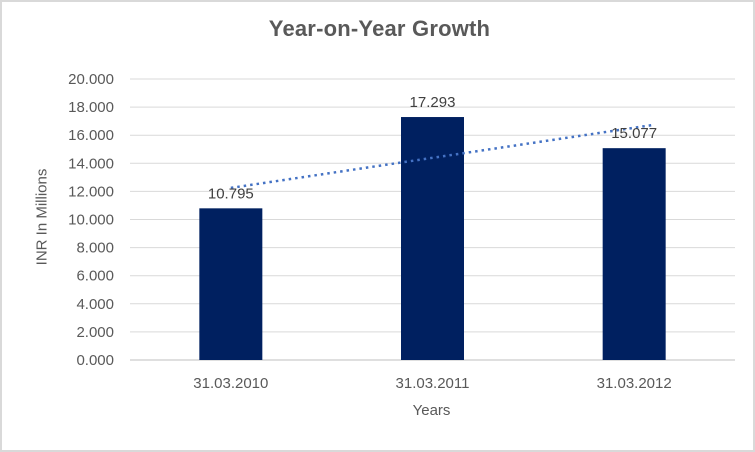 The width and height of the screenshot is (755, 452). Describe the element at coordinates (95, 276) in the screenshot. I see `y-tick-label: 6.000` at that location.